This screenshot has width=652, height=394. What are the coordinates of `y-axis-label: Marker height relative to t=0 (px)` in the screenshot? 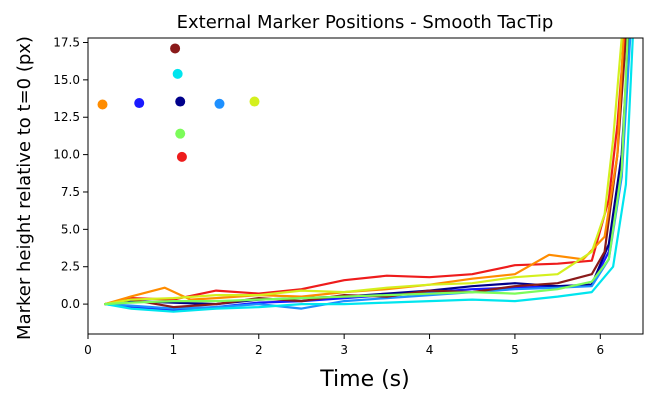 It's located at (24, 188).